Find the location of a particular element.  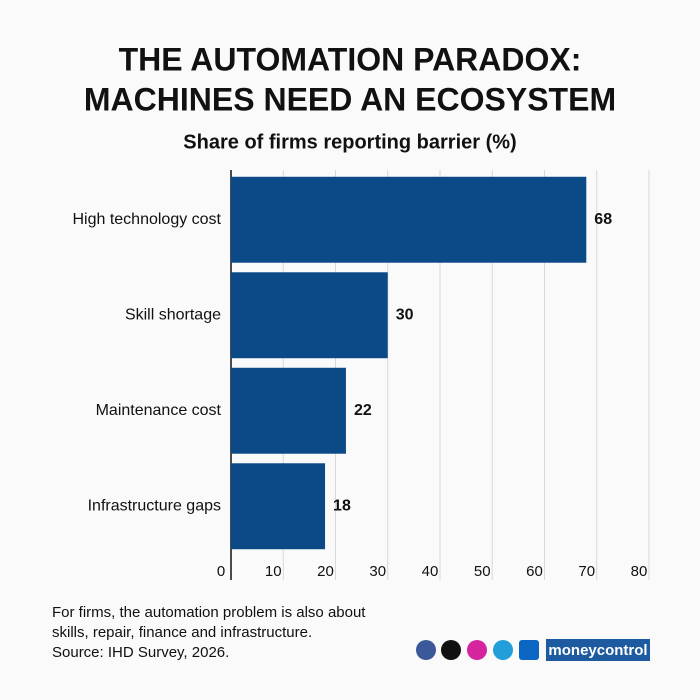

brand-box is located at coordinates (598, 650).